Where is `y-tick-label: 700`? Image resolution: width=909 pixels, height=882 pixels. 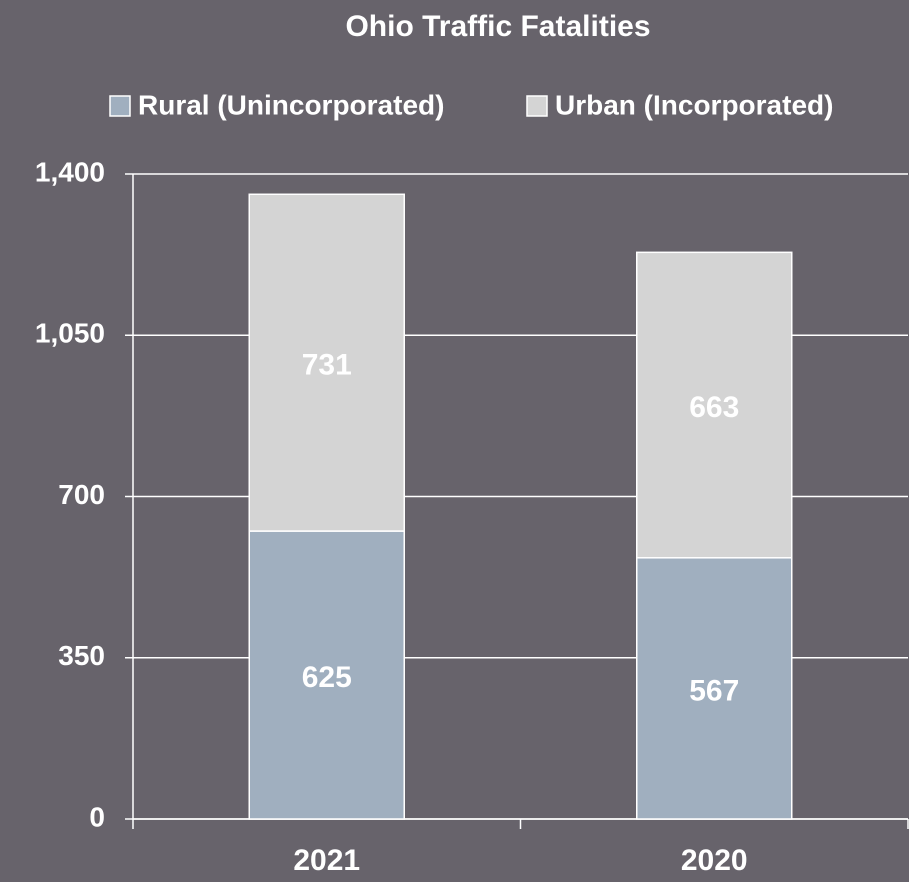
y-tick-label: 700 is located at coordinates (81, 494).